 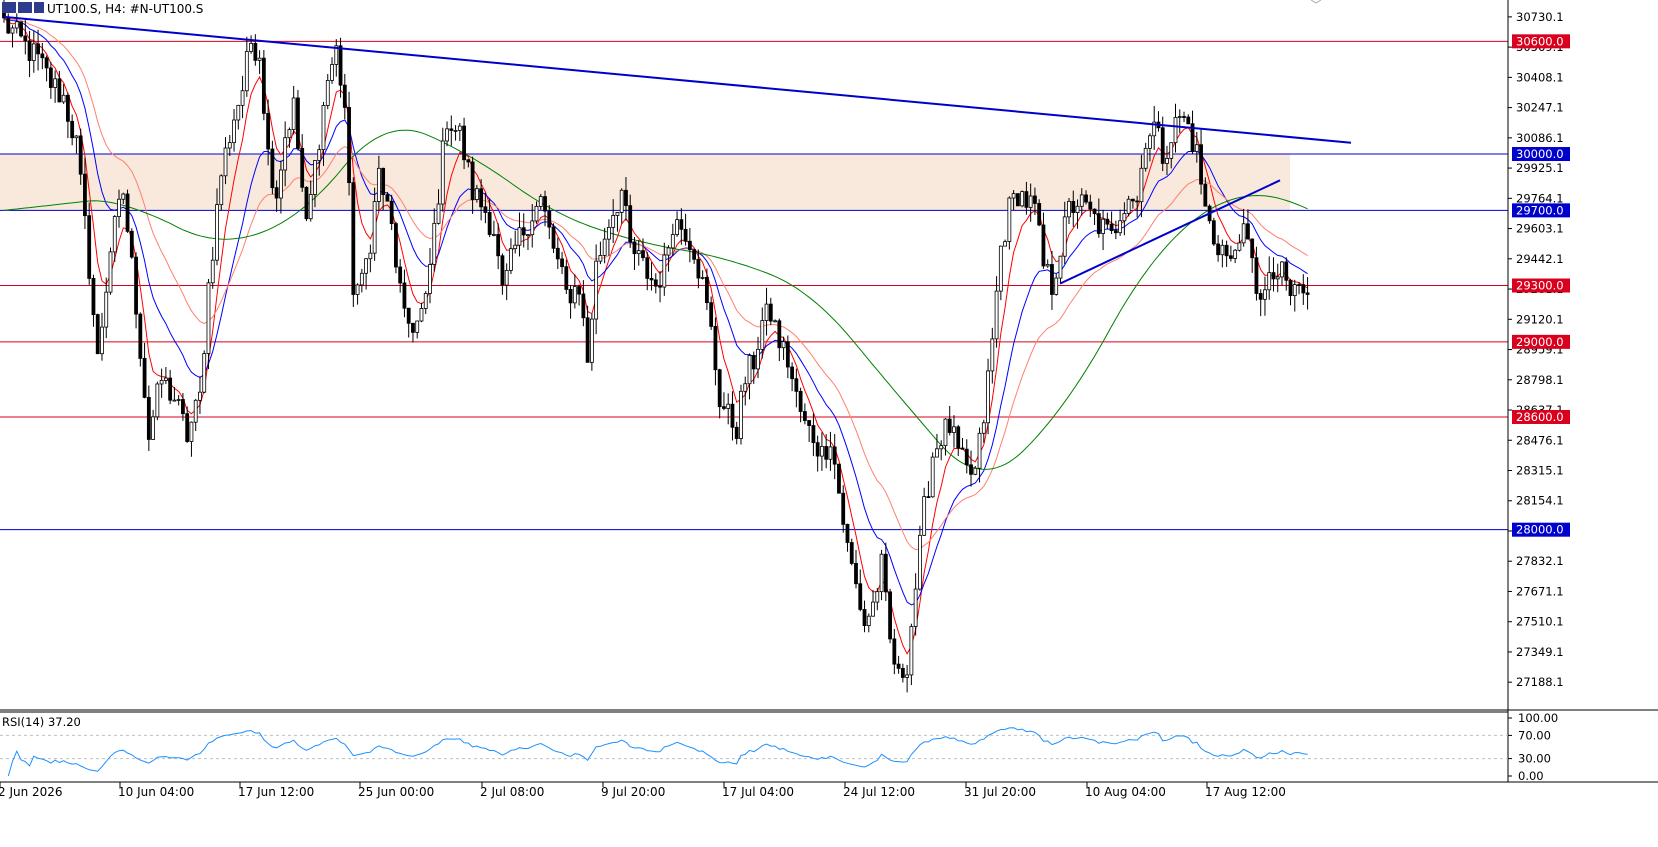 What do you see at coordinates (677, 79) in the screenshot?
I see `trendline-descending` at bounding box center [677, 79].